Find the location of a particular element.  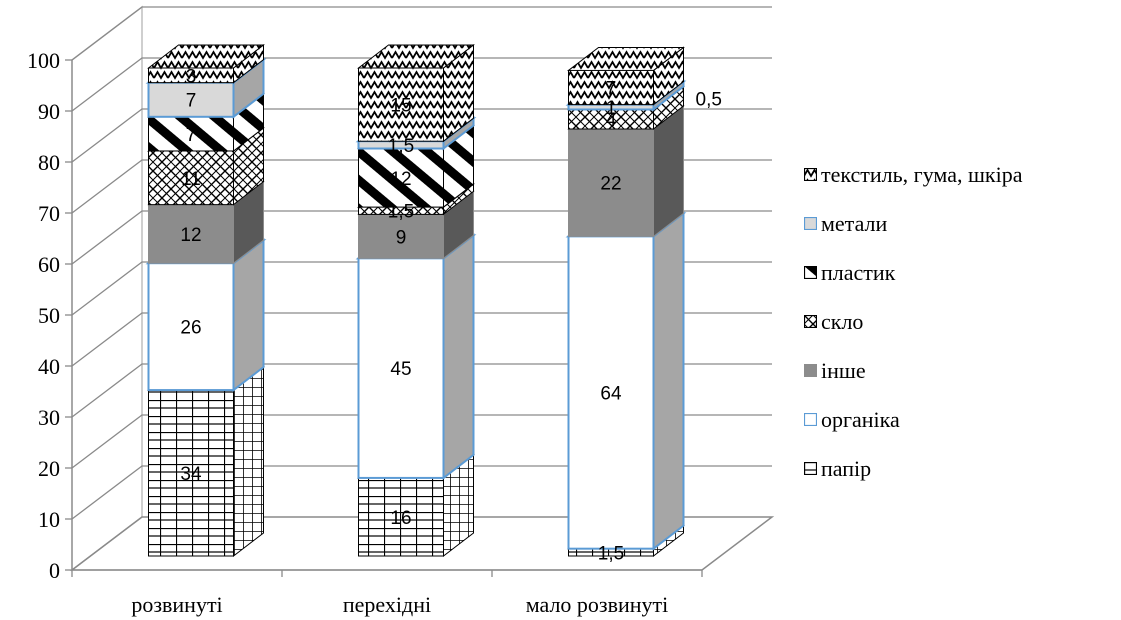

legend-label: текстиль, гума, шкіра is located at coordinates (922, 174).